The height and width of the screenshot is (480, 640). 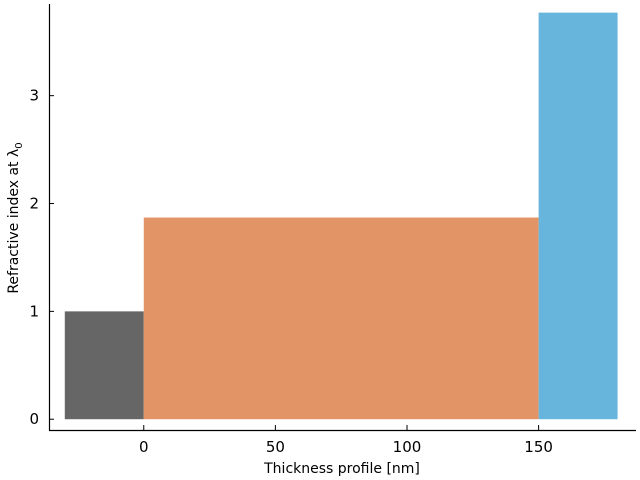 I want to click on x-tick-label: 150, so click(x=538, y=447).